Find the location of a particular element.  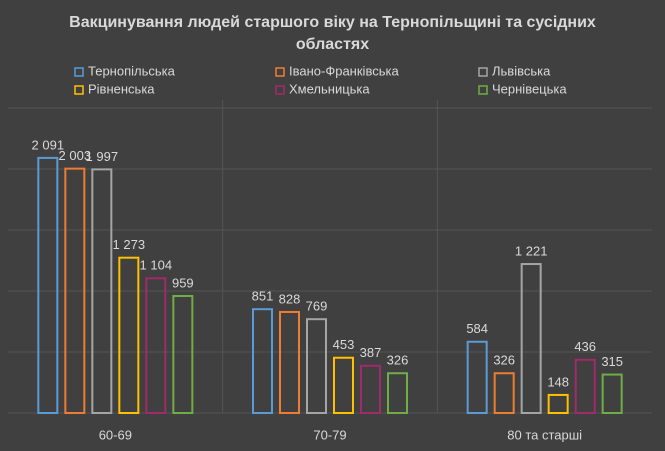

value-label: 769 is located at coordinates (317, 306).